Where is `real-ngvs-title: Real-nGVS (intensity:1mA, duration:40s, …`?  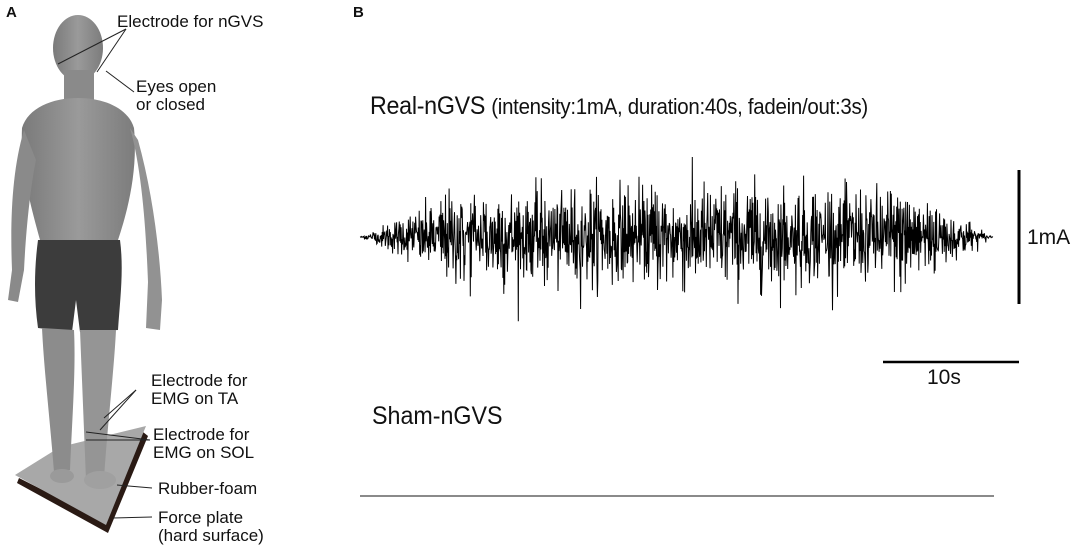
real-ngvs-title: Real-nGVS (intensity:1mA, duration:40s, … is located at coordinates (619, 106).